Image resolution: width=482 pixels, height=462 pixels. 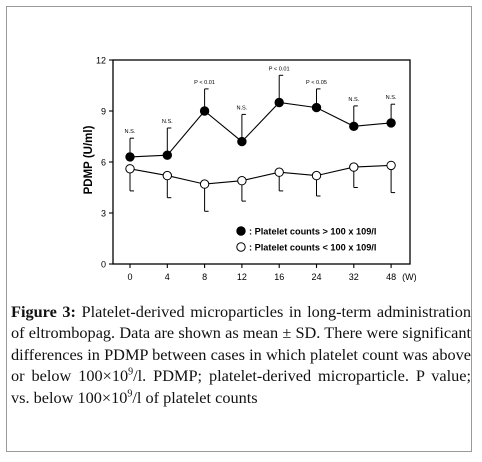 I want to click on x-tick-label: 48, so click(x=391, y=277).